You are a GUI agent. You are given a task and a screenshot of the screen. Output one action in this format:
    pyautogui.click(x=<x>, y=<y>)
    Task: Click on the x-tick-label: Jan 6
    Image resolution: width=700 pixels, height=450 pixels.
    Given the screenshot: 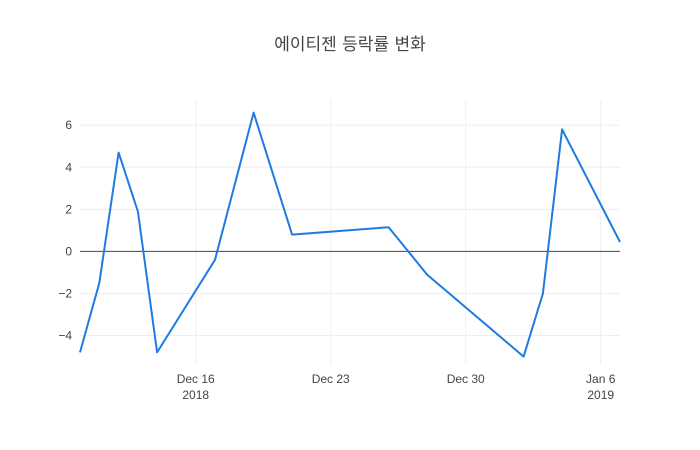 What is the action you would take?
    pyautogui.click(x=601, y=379)
    